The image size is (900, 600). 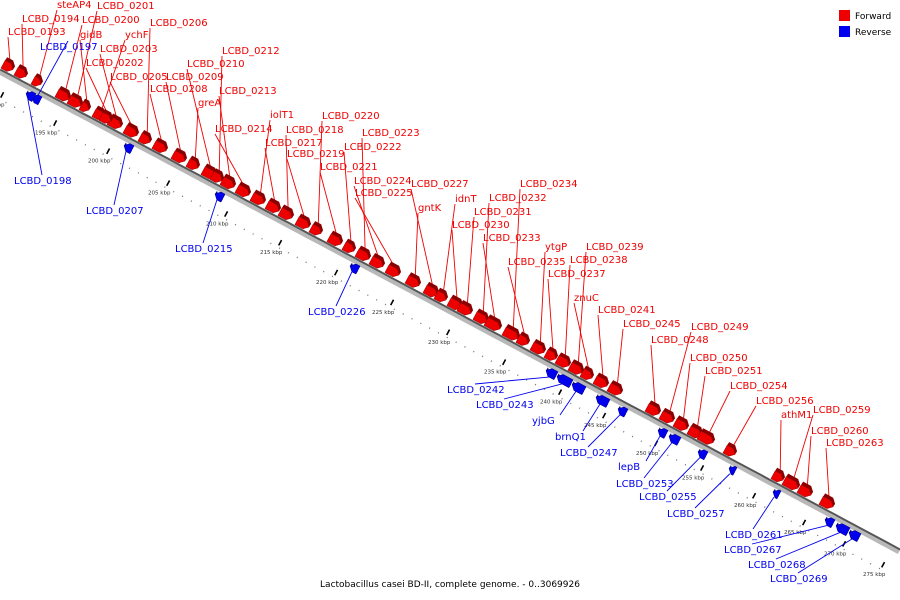 I want to click on gene-label-yjbg: yjbG, so click(x=543, y=421).